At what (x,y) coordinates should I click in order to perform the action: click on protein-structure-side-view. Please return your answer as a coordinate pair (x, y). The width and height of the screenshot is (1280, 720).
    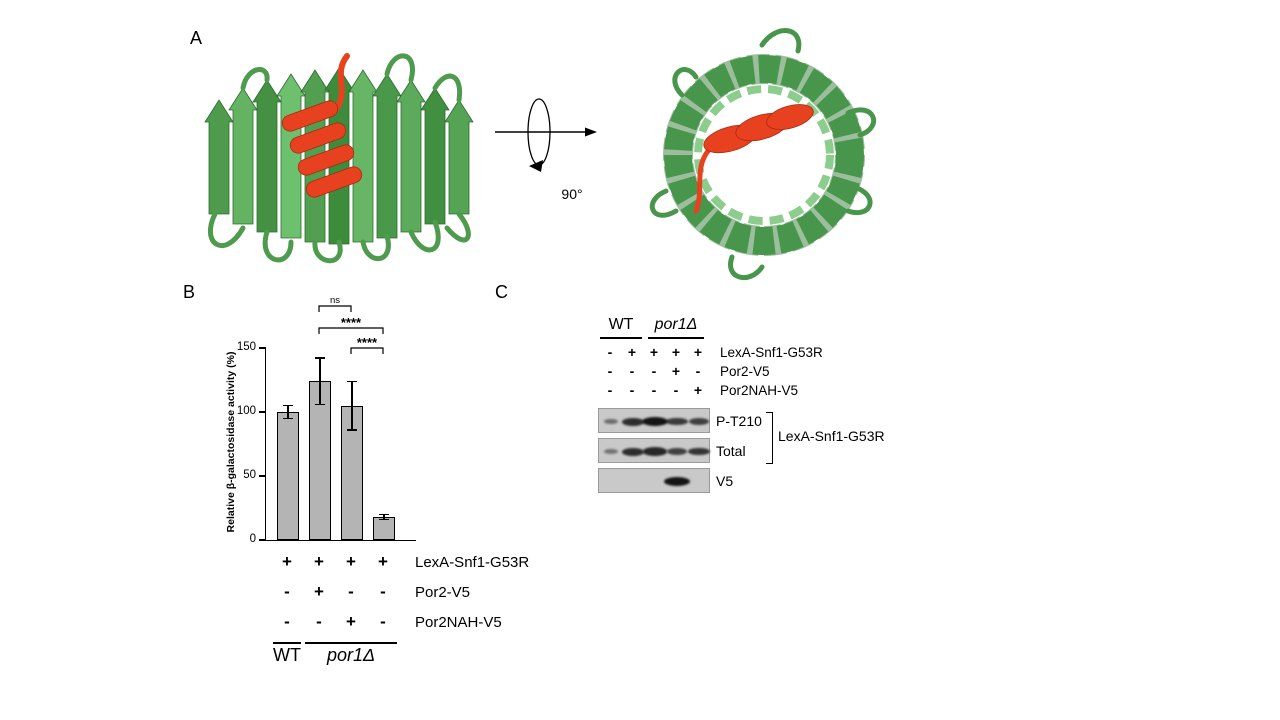
    Looking at the image, I should click on (339, 158).